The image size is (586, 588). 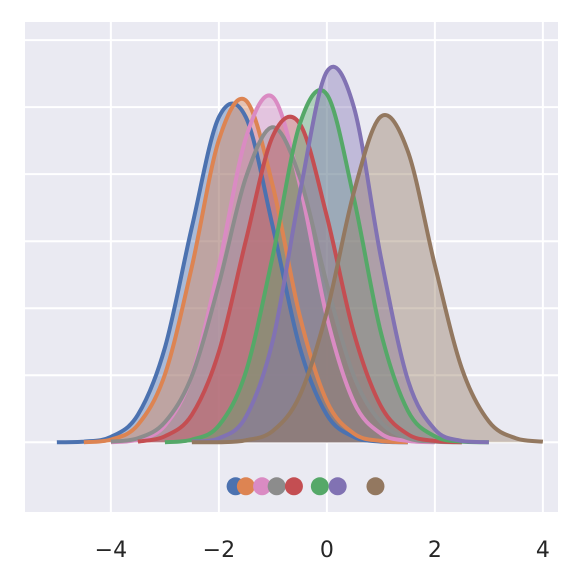 I want to click on x-tick-label: 2, so click(x=435, y=550).